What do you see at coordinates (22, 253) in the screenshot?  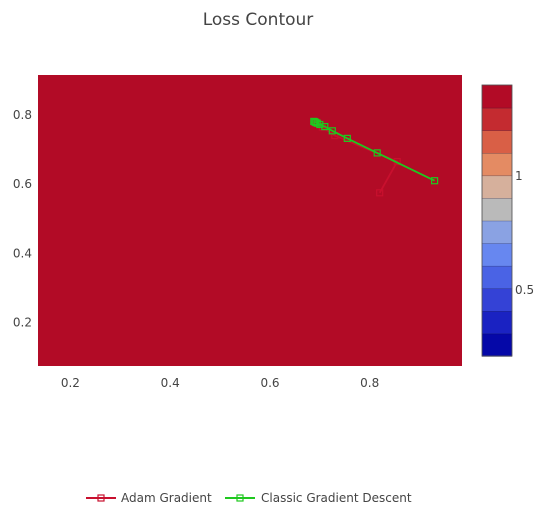 I see `y-tick-label: 0.4` at bounding box center [22, 253].